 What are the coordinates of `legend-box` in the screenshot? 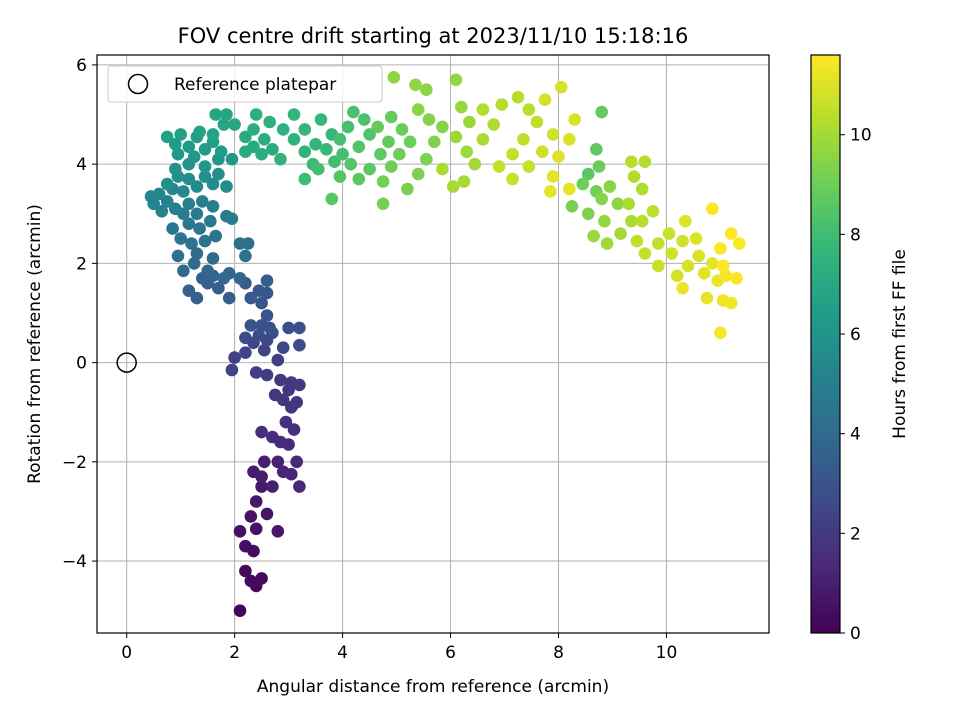 It's located at (245, 84).